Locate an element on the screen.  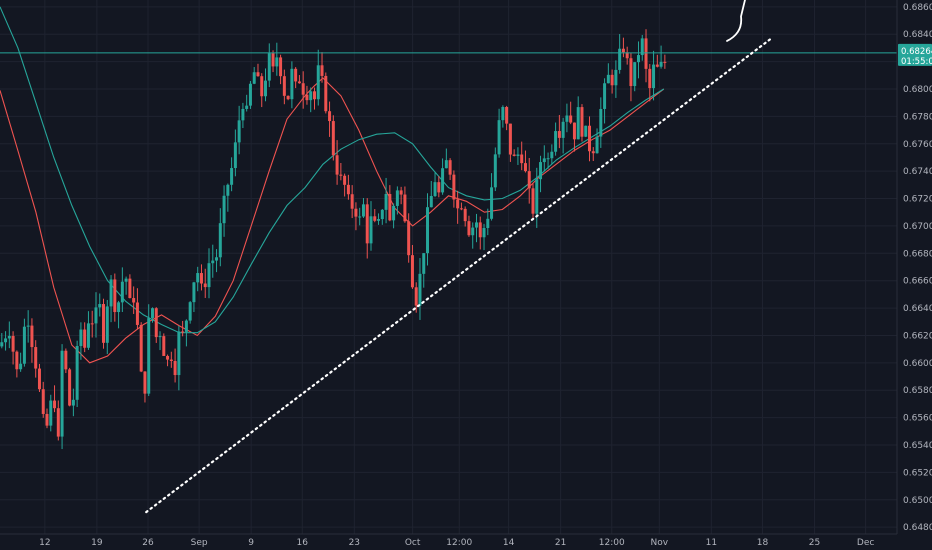
time-tick-label: Sep is located at coordinates (199, 543).